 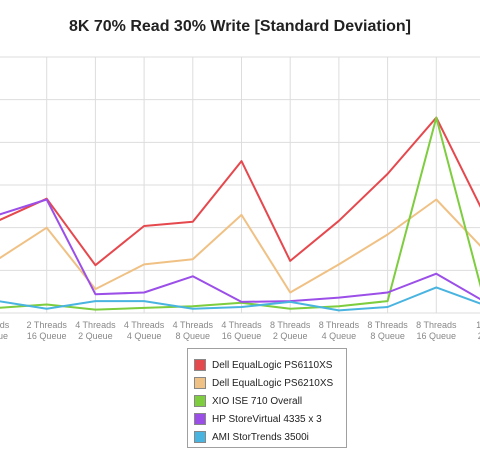 I want to click on legend-item: AMI StorTrends 3500i, so click(x=270, y=437).